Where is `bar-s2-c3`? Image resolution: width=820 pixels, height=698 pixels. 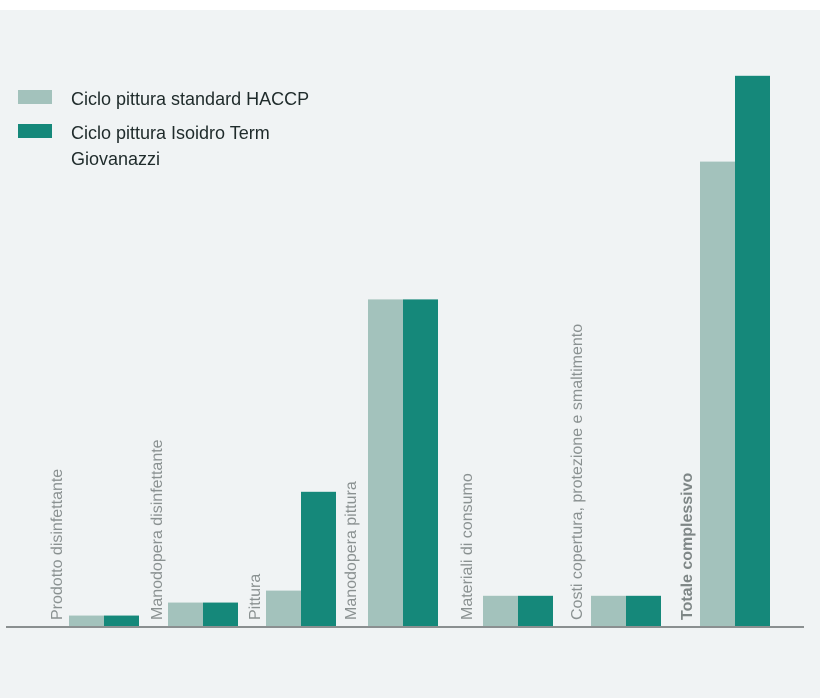
bar-s2-c3 is located at coordinates (318, 559).